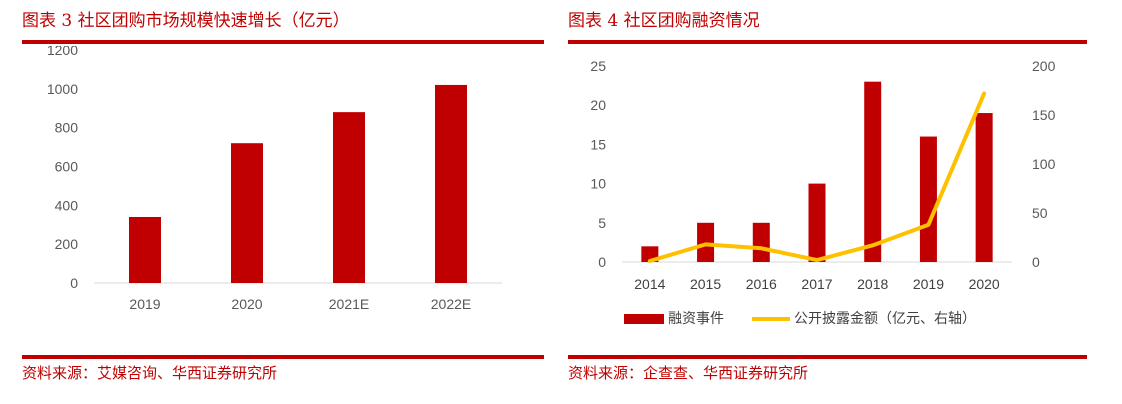 The image size is (1122, 404). What do you see at coordinates (598, 66) in the screenshot?
I see `left-y-tick-label: 25` at bounding box center [598, 66].